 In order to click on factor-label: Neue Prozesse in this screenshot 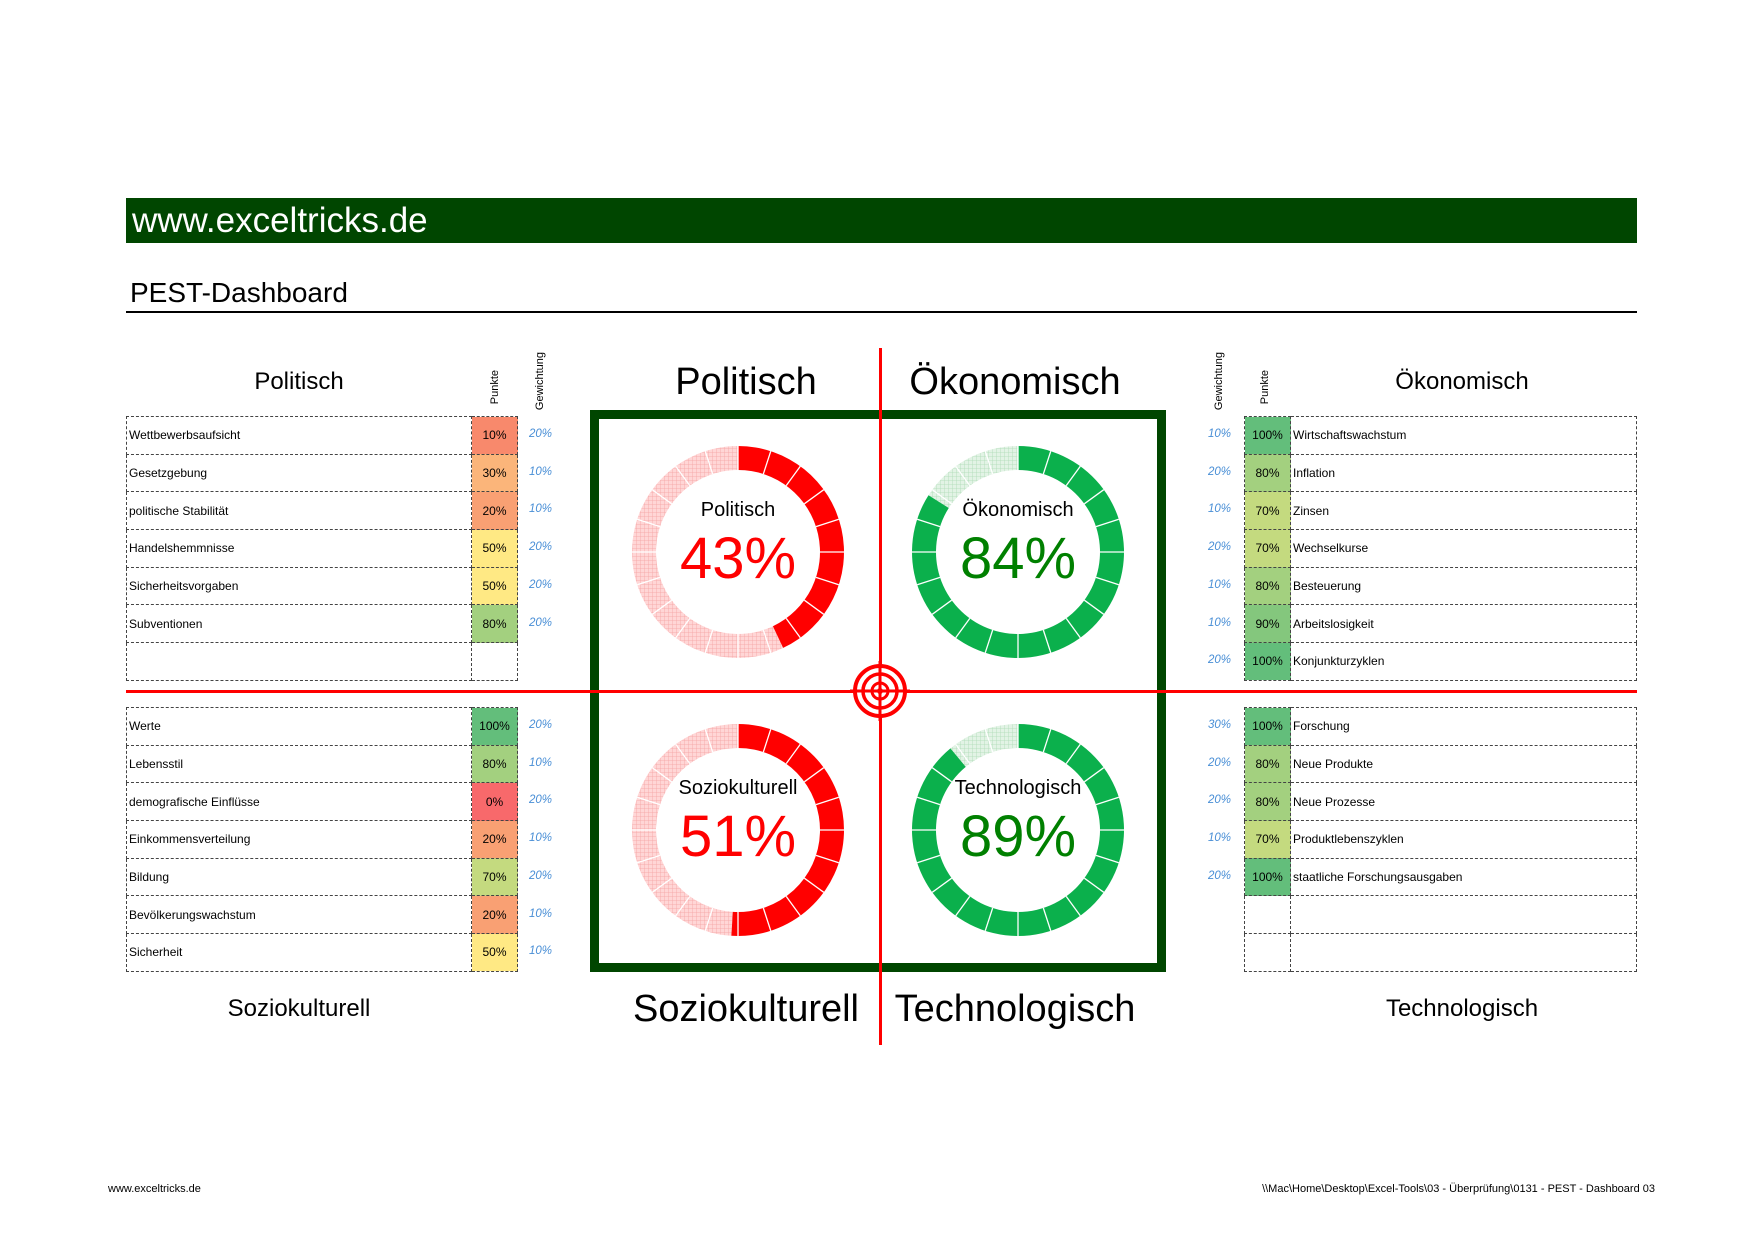, I will do `click(1463, 802)`.